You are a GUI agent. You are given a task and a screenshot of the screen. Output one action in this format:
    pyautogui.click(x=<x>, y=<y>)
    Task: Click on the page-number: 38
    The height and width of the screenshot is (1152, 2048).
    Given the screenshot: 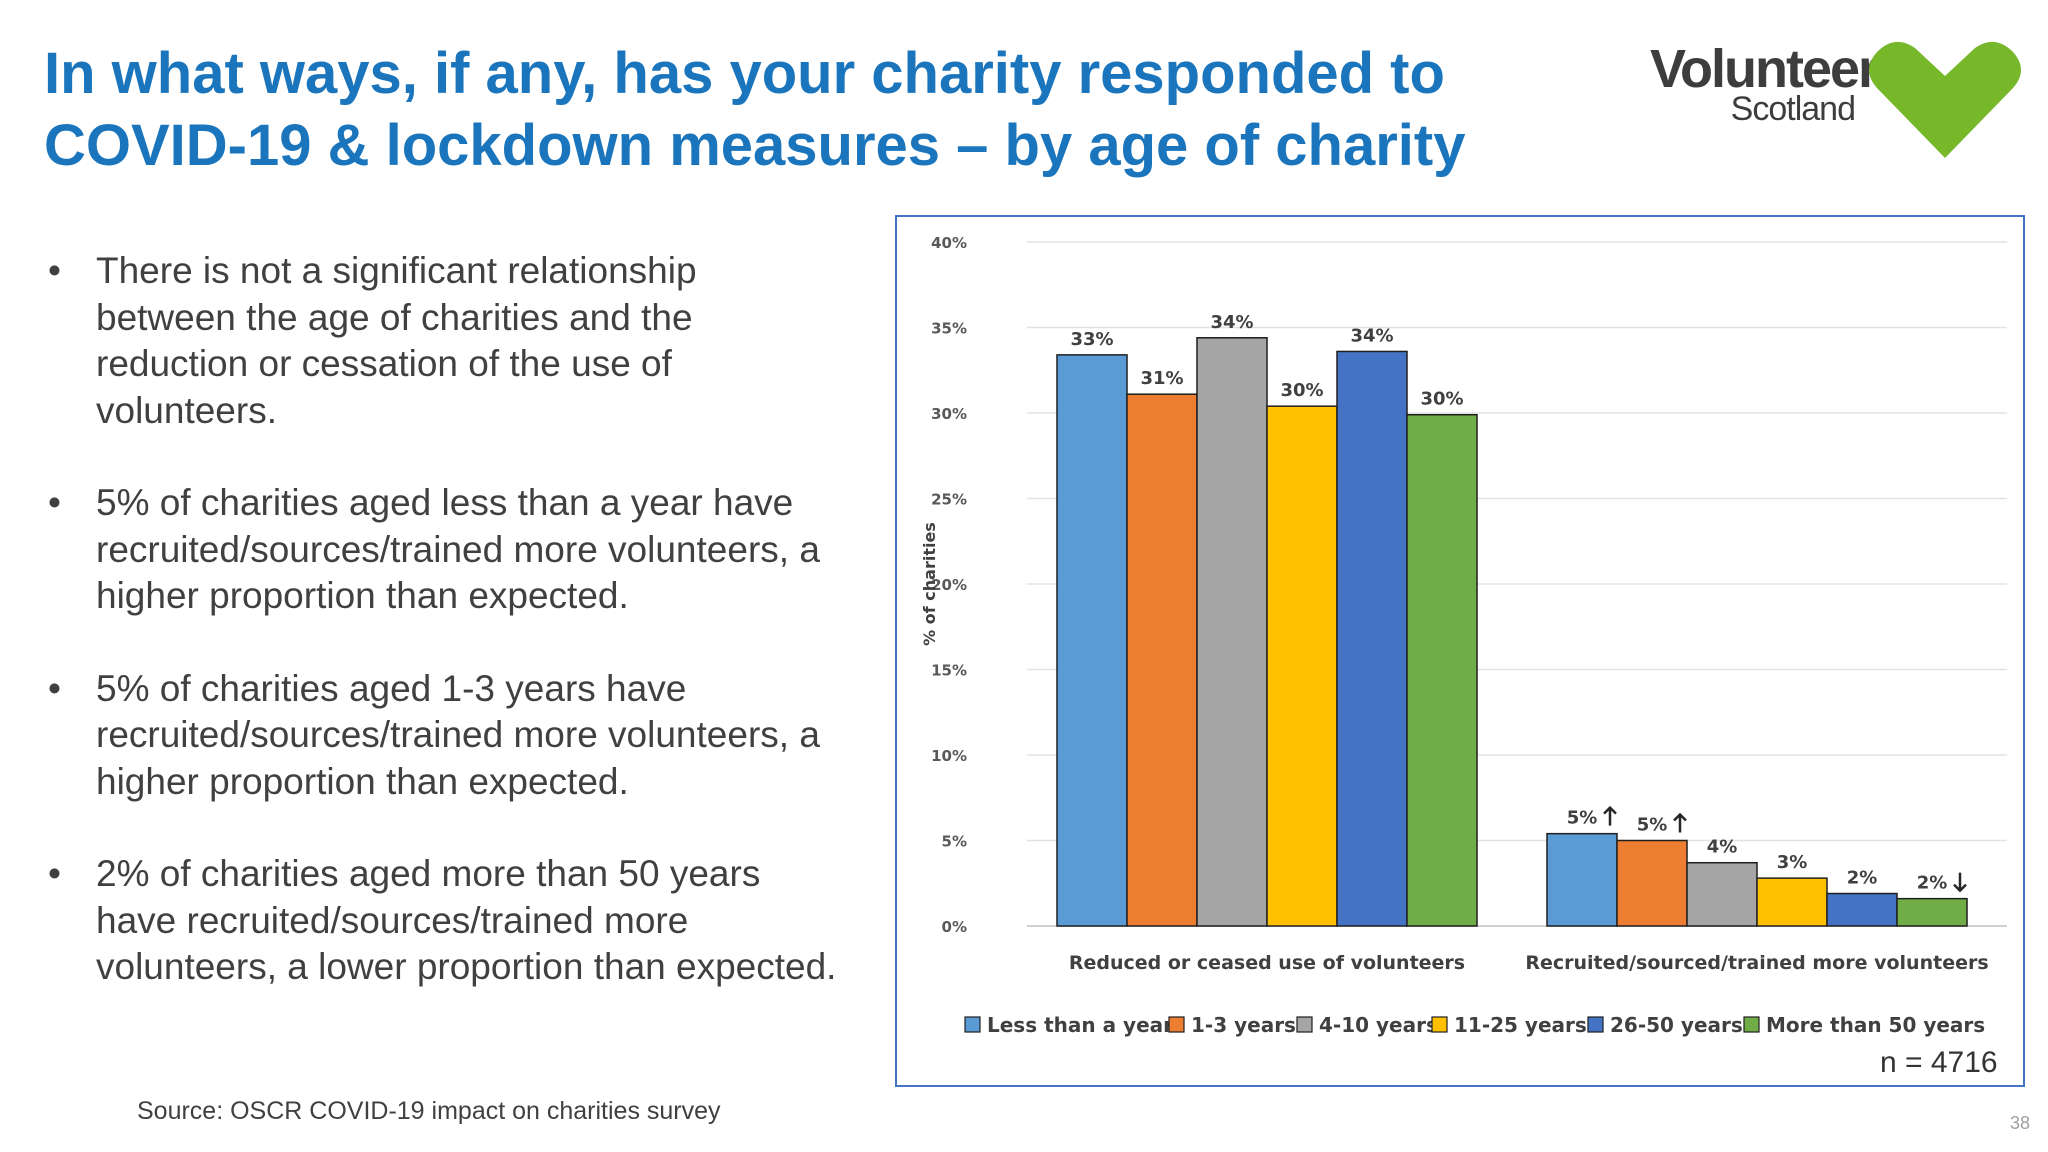 What is the action you would take?
    pyautogui.click(x=2020, y=1123)
    